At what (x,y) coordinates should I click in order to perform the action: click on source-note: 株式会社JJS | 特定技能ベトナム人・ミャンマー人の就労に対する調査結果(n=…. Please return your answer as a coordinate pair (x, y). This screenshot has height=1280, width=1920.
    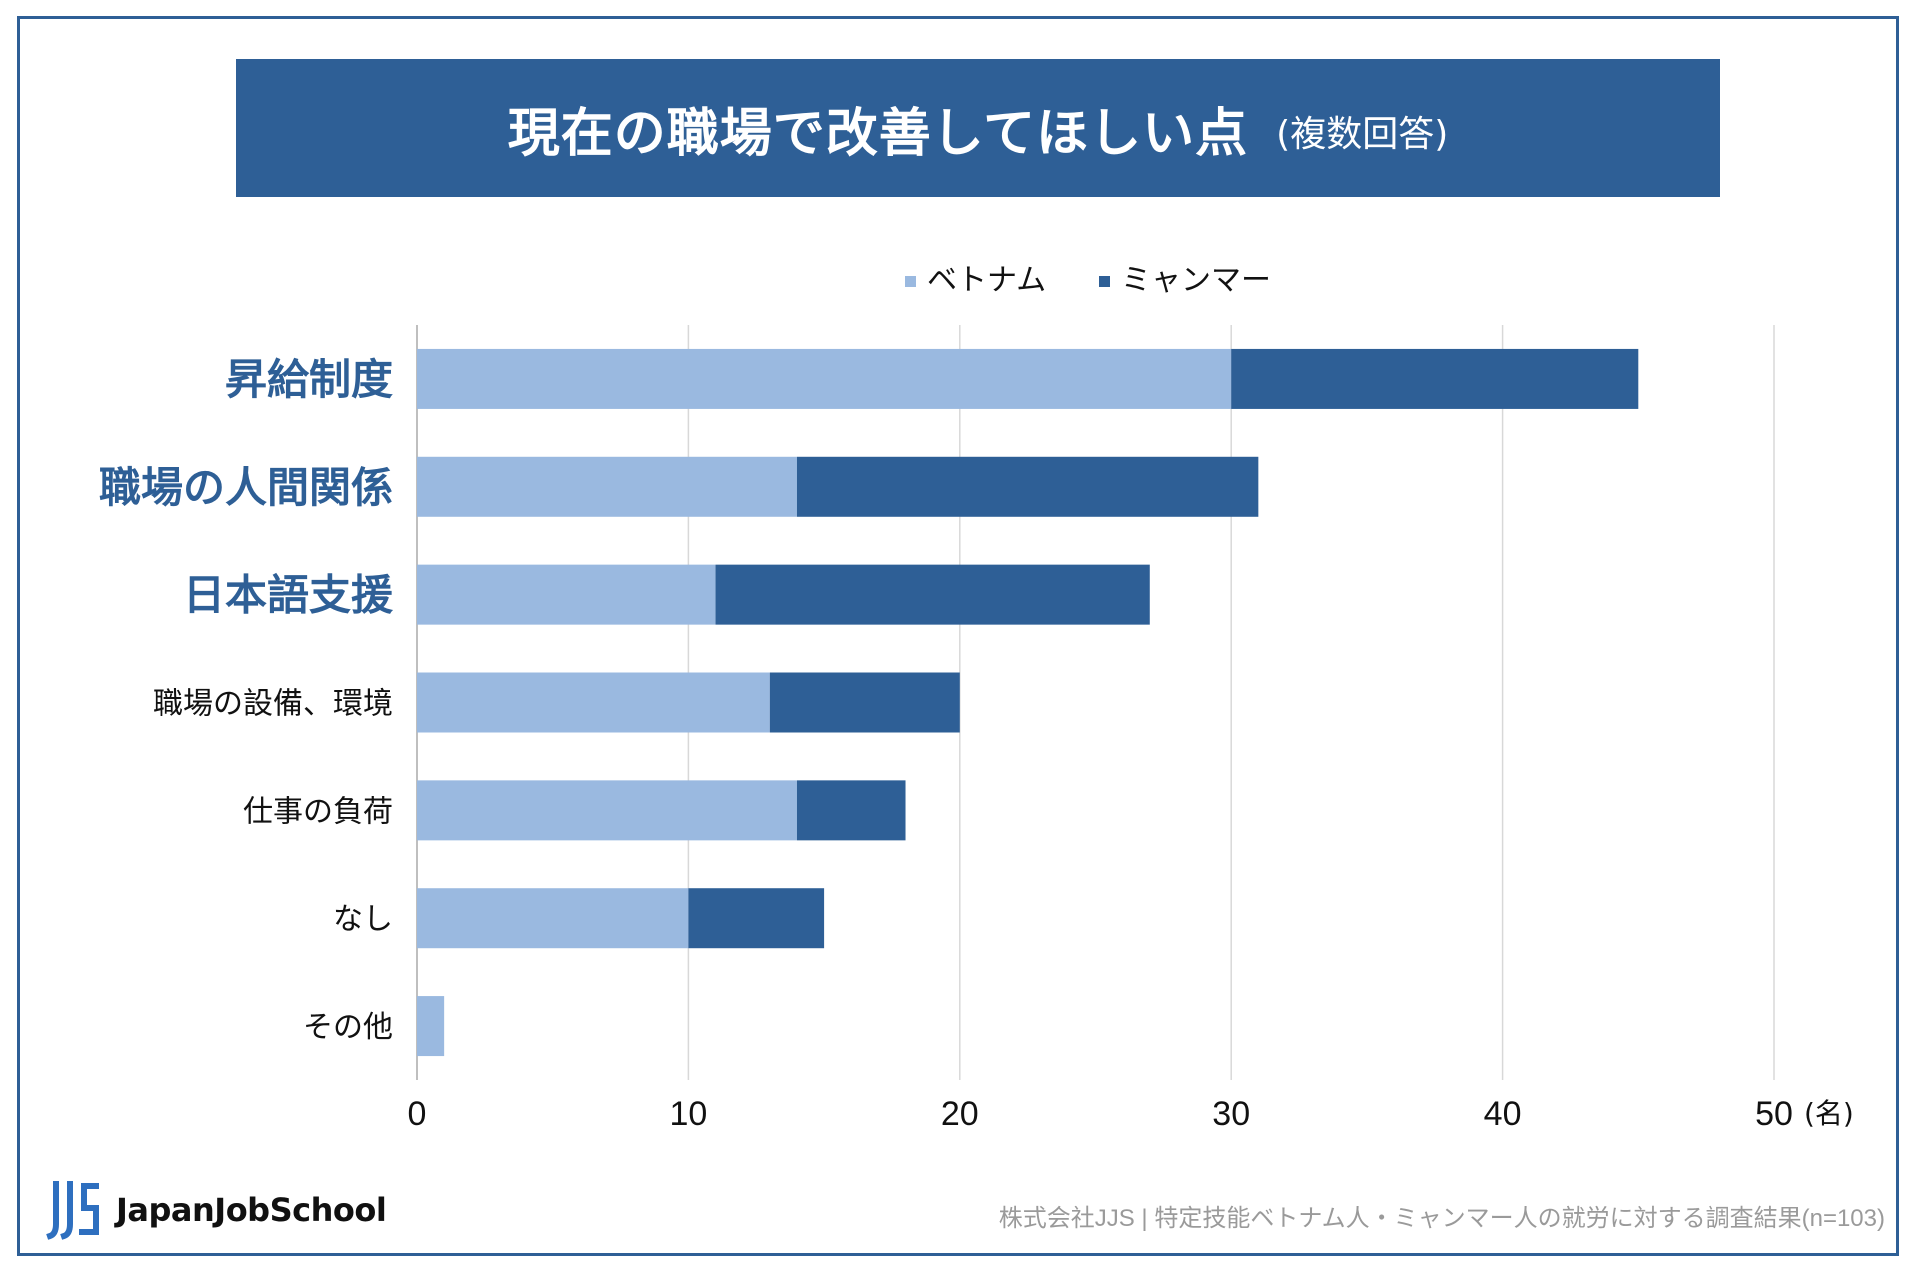
    Looking at the image, I should click on (1441, 1218).